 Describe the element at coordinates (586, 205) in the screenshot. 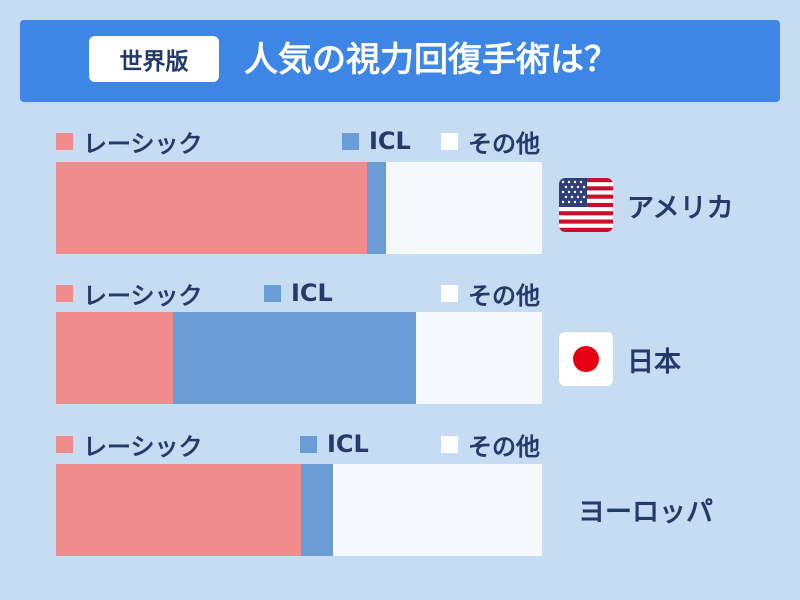

I see `us-flag-icon` at that location.